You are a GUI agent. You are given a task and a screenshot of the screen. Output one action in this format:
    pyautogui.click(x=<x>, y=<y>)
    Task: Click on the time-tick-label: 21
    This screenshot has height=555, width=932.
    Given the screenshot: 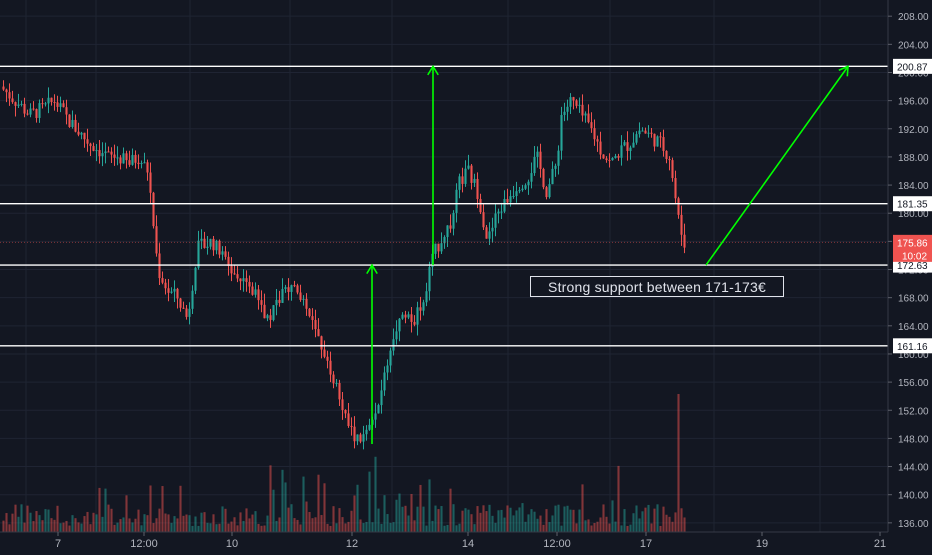 What is the action you would take?
    pyautogui.click(x=880, y=544)
    